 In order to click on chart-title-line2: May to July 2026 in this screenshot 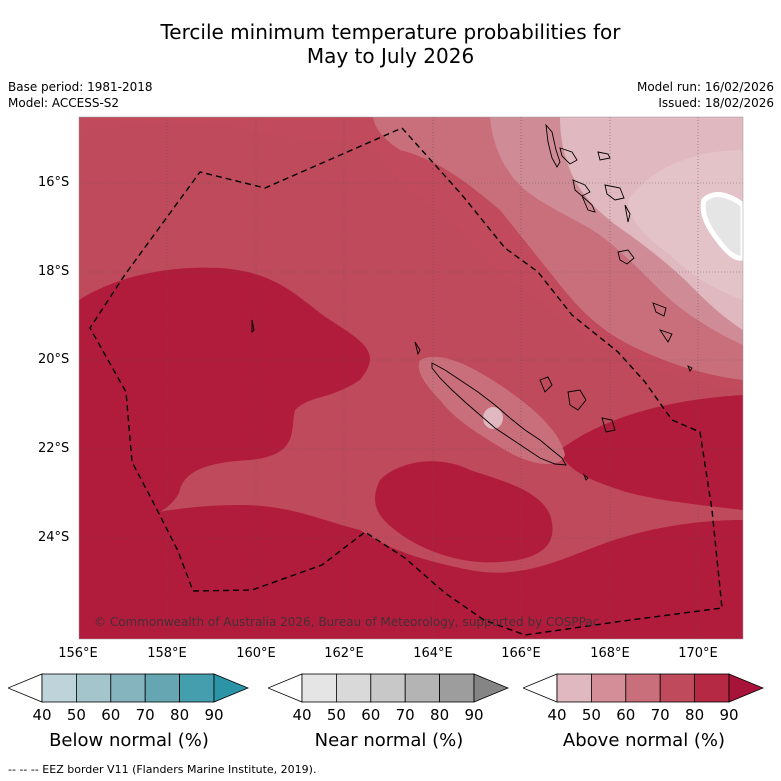, I will do `click(390, 56)`.